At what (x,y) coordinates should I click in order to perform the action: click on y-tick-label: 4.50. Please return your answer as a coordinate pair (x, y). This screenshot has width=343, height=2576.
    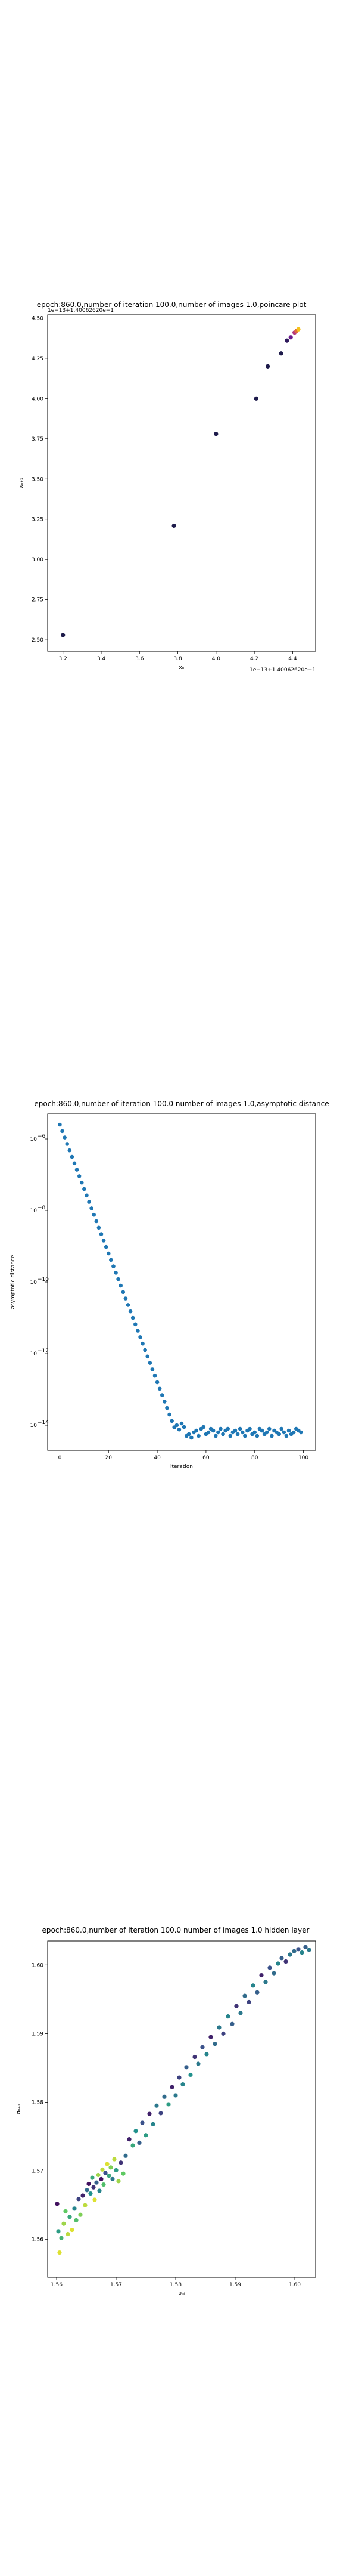
    Looking at the image, I should click on (38, 318).